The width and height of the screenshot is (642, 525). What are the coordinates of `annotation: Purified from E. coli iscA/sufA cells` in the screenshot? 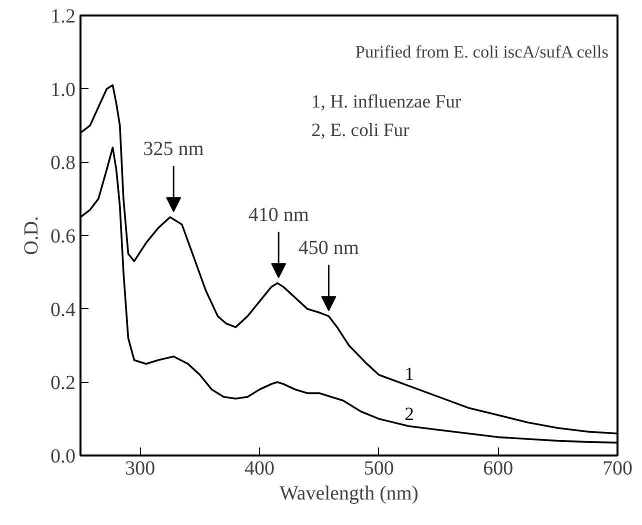 It's located at (482, 52).